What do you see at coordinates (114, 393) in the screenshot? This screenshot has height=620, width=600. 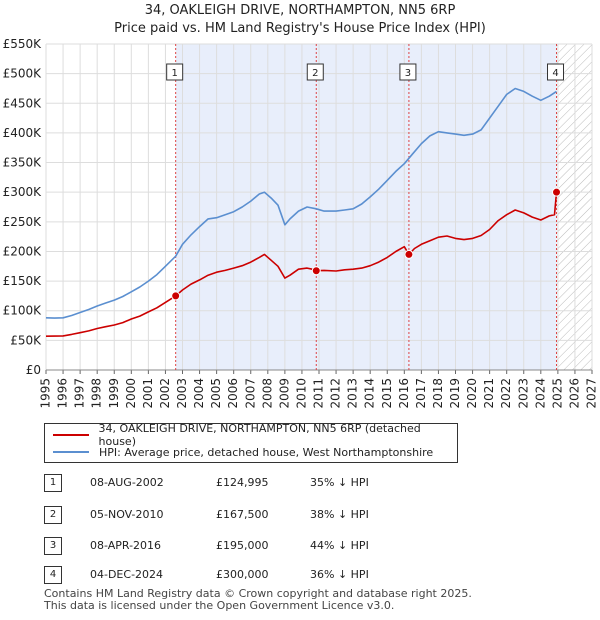 I see `x-tick-label: 1999` at bounding box center [114, 393].